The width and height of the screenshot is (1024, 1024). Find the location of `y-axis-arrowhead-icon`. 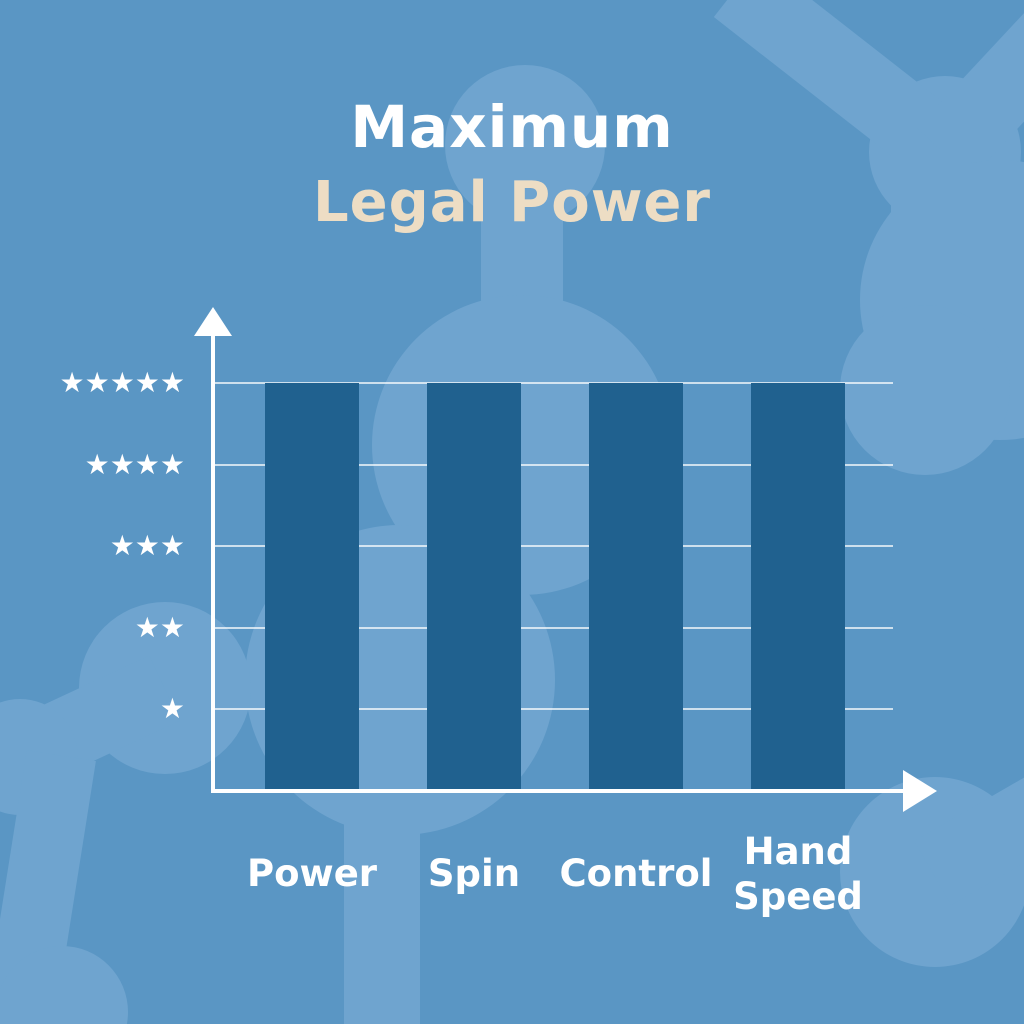

y-axis-arrowhead-icon is located at coordinates (213, 321).